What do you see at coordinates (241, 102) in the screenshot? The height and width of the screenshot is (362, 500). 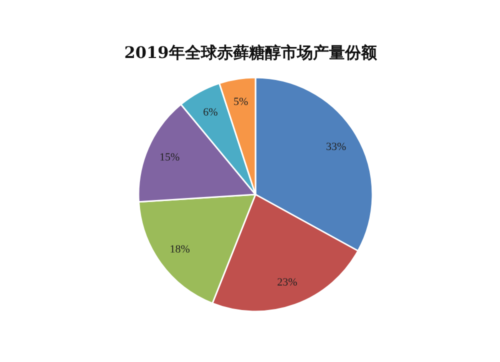 I see `data-label: 5%` at bounding box center [241, 102].